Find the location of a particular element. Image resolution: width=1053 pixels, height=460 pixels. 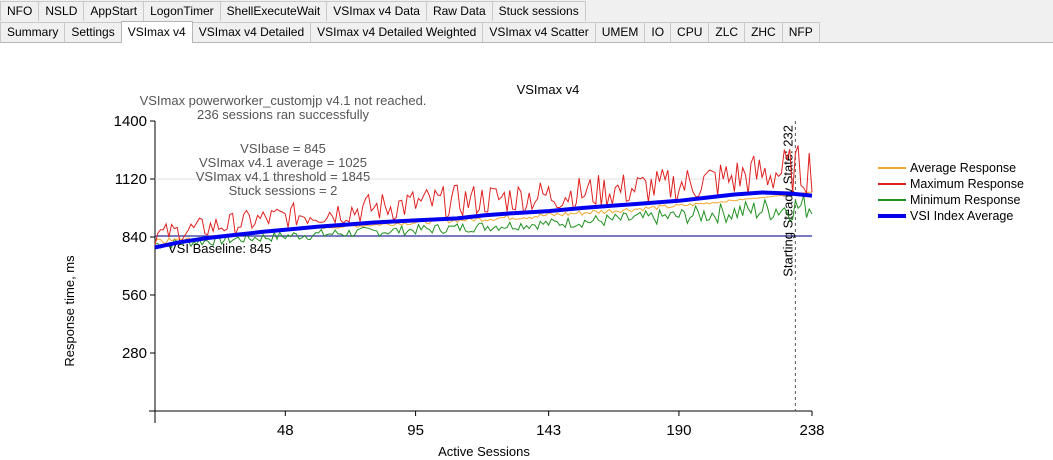

legend-item: Minimum Response is located at coordinates (965, 200).